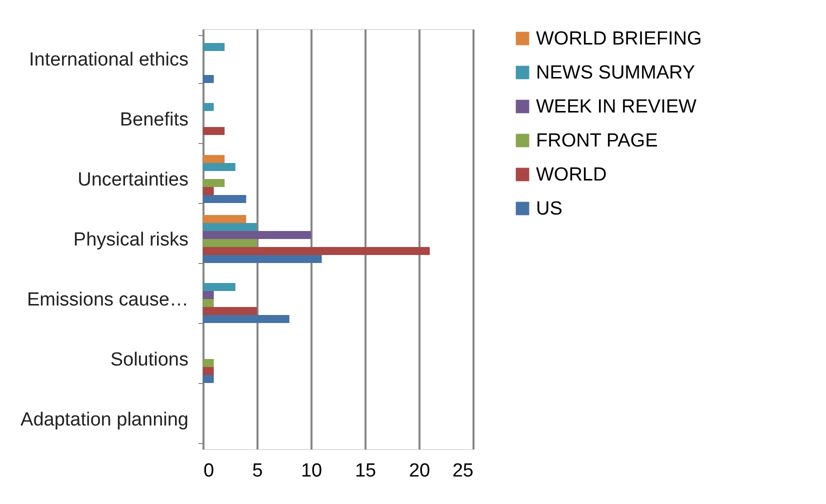 The width and height of the screenshot is (826, 504). What do you see at coordinates (209, 471) in the screenshot?
I see `x-tick-label: 0` at bounding box center [209, 471].